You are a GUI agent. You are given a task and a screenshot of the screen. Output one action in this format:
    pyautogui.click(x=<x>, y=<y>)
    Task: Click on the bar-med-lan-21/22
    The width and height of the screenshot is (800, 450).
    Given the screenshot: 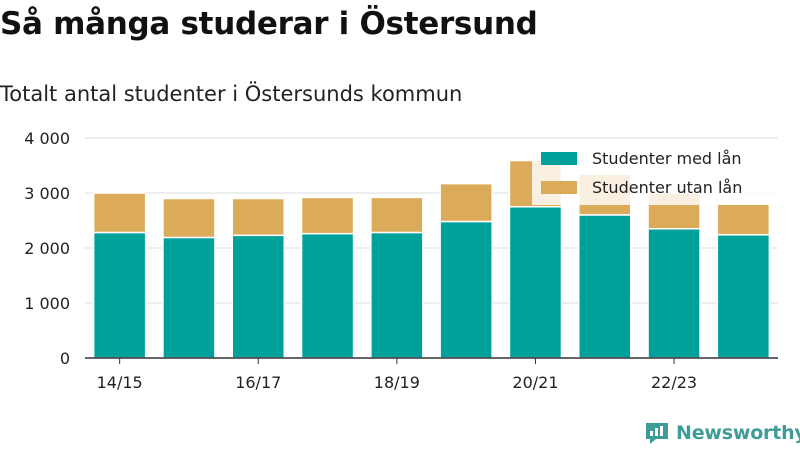 What is the action you would take?
    pyautogui.click(x=605, y=286)
    